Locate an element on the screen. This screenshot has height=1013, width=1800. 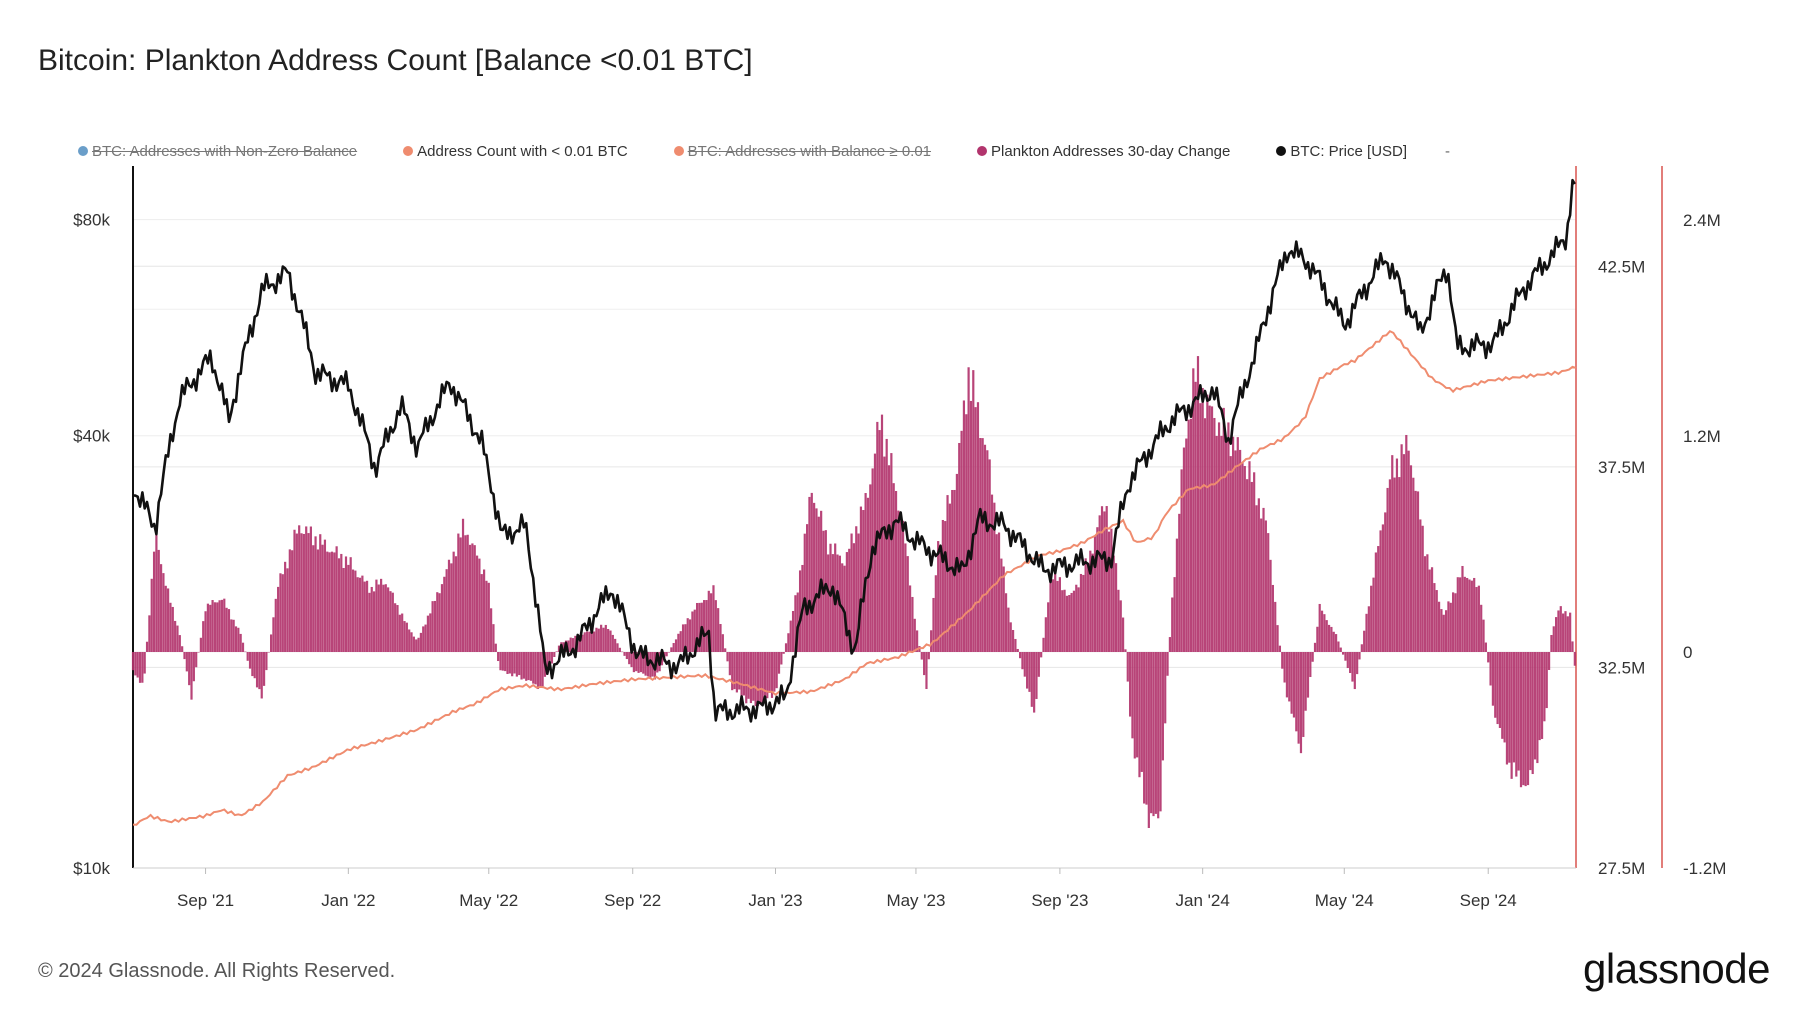
y-tick-right-change: -1.2M is located at coordinates (1704, 868).